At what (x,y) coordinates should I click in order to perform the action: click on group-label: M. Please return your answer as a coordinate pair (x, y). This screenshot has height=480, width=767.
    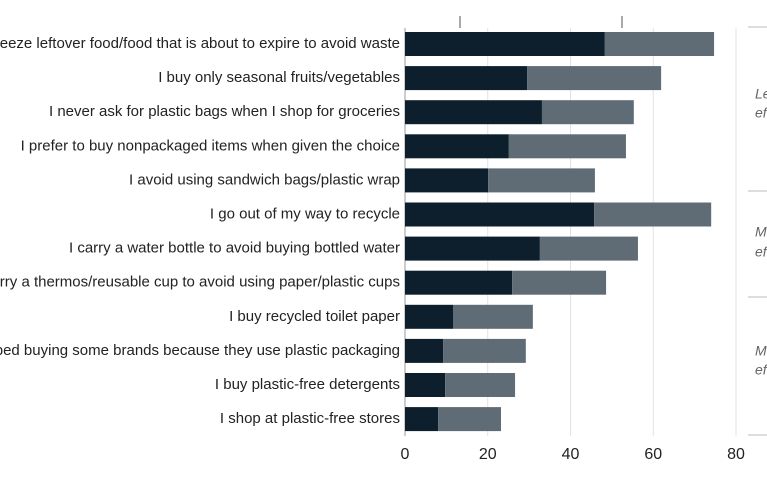
    Looking at the image, I should click on (761, 351).